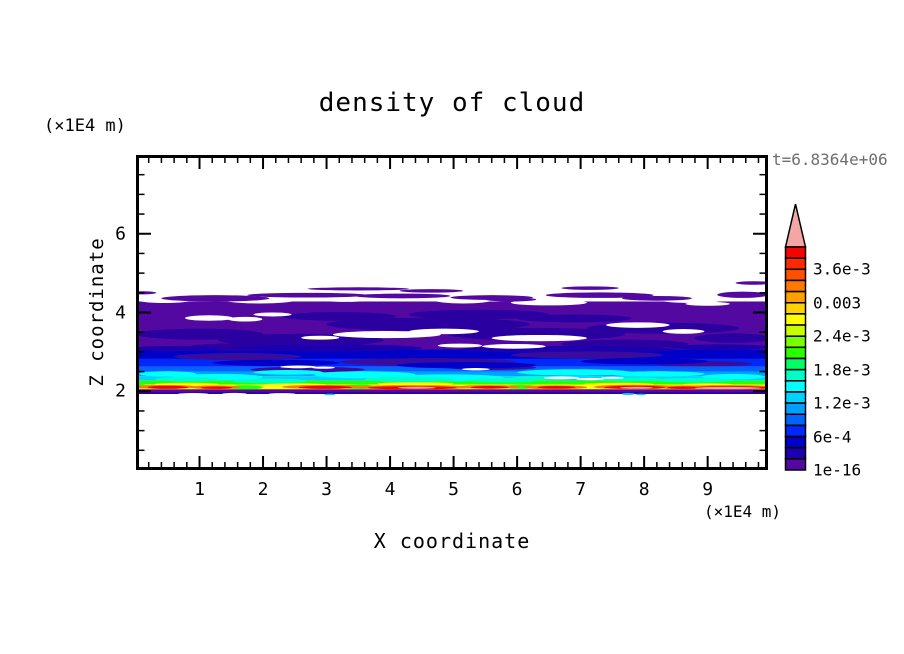 The width and height of the screenshot is (904, 654). I want to click on x-tick-label: 7, so click(581, 489).